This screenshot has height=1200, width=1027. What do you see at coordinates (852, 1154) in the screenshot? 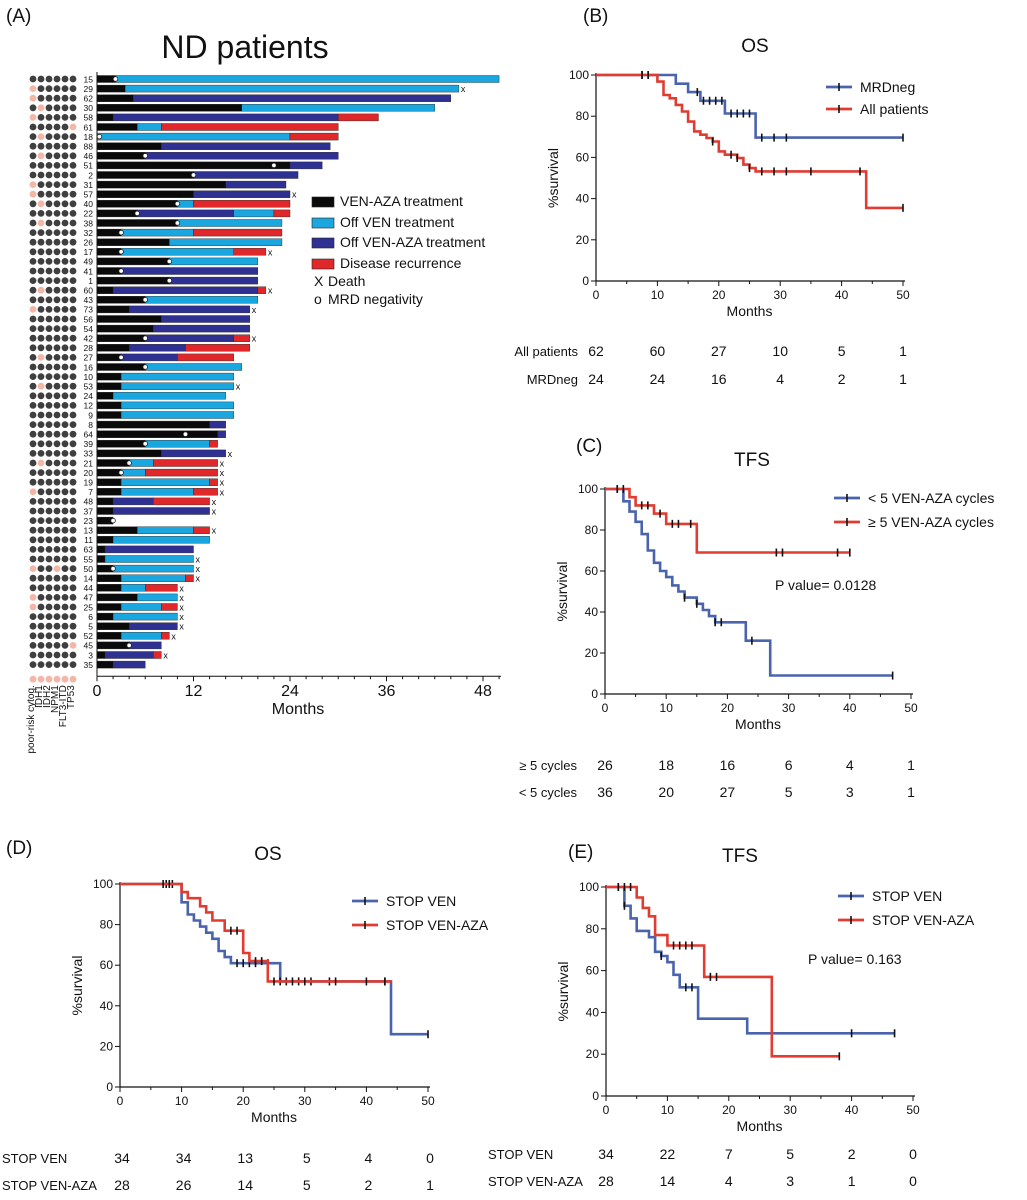
I see `risk-count: 2` at bounding box center [852, 1154].